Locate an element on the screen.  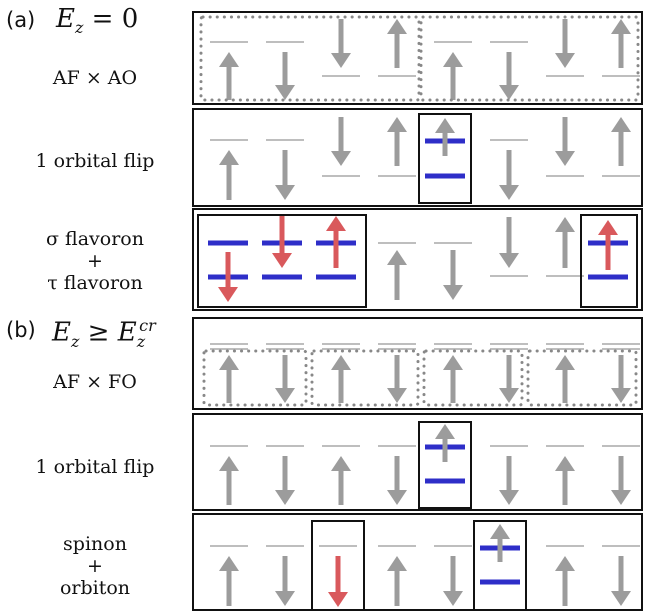
row-b3-label: spinon + orbiton is located at coordinates (95, 566).